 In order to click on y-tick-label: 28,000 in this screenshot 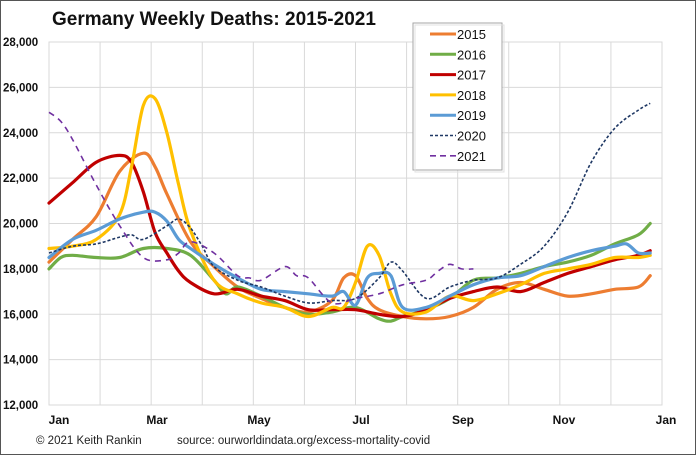, I will do `click(20, 43)`.